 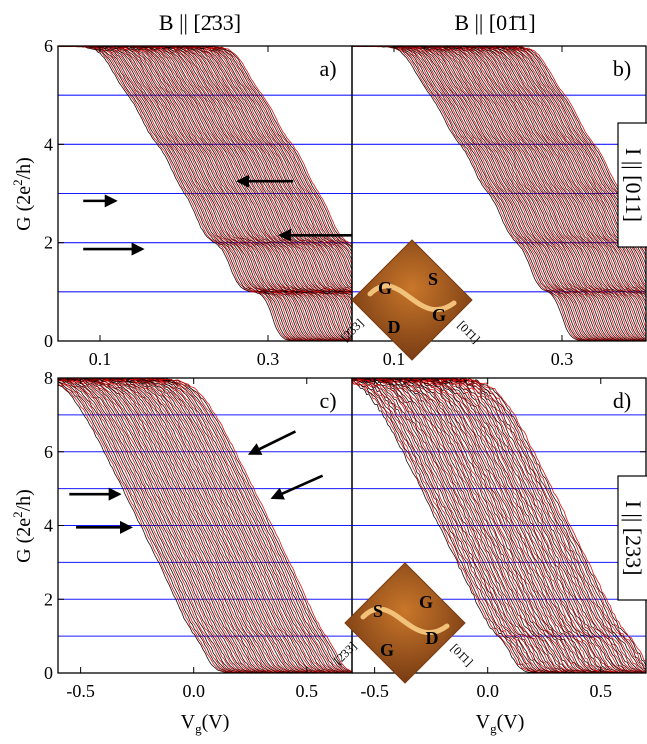 I want to click on row-label-top-box, so click(x=632, y=185).